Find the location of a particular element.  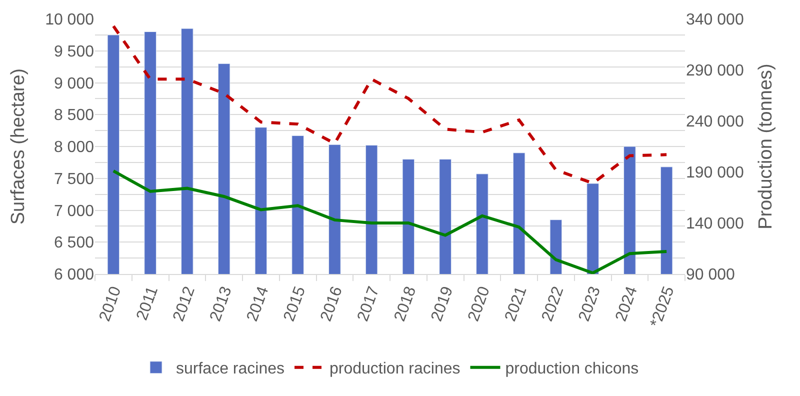

y-tick-label: 10 000 is located at coordinates (69, 20).